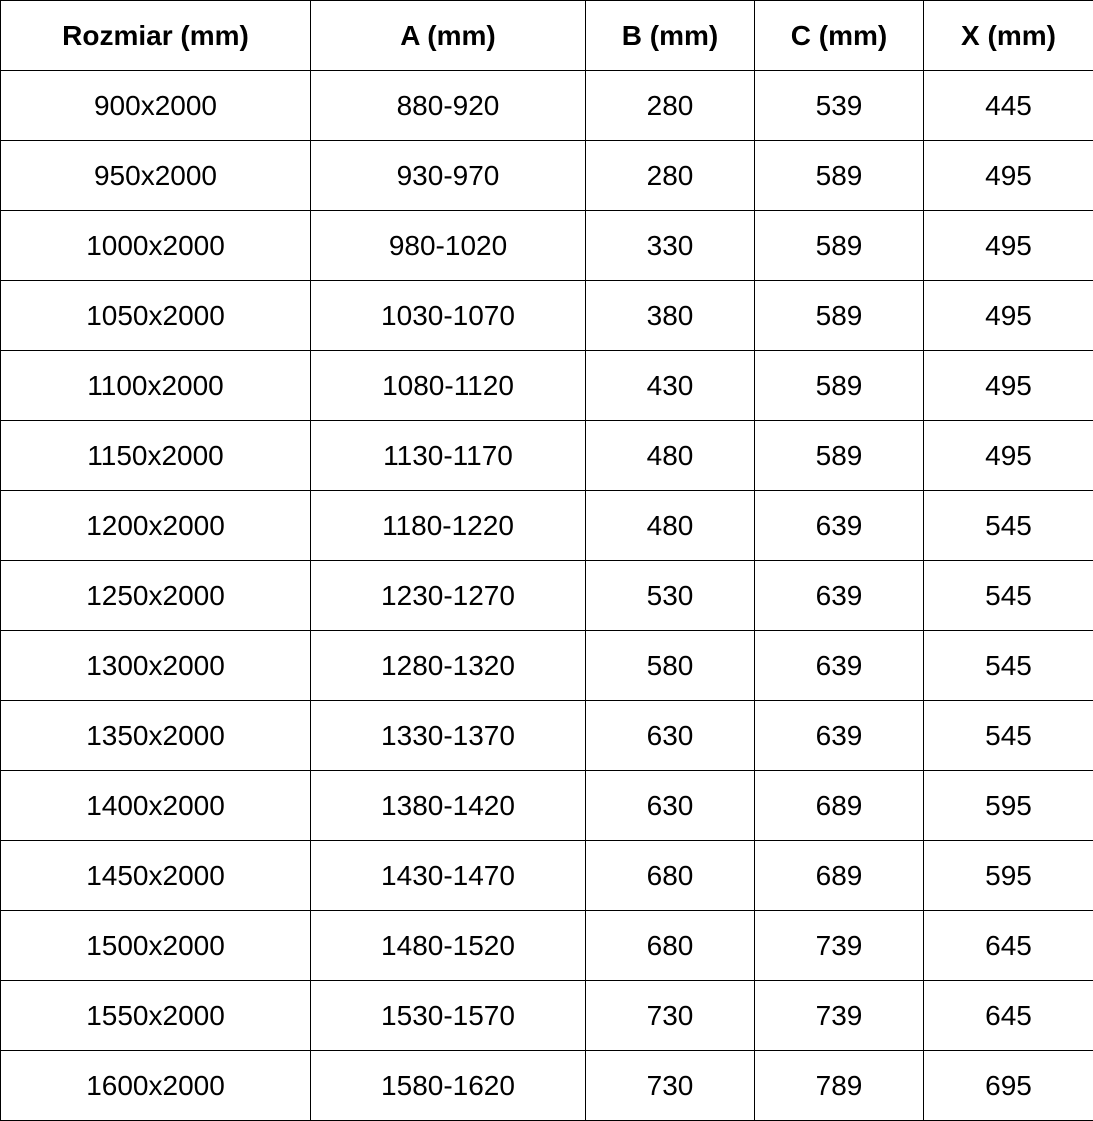  What do you see at coordinates (448, 595) in the screenshot?
I see `cell-a: 1230-1270` at bounding box center [448, 595].